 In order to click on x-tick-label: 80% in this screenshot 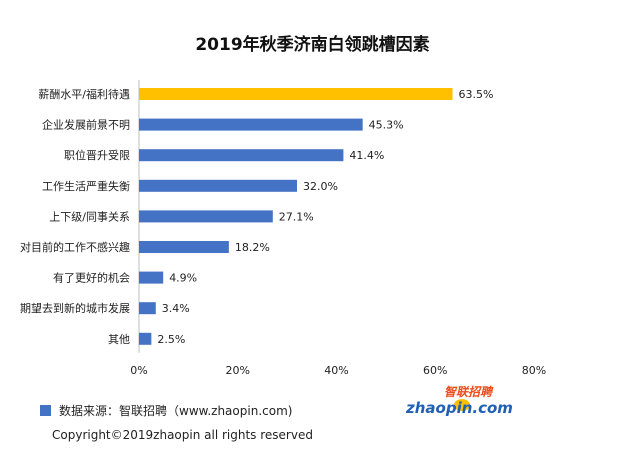, I will do `click(534, 370)`.